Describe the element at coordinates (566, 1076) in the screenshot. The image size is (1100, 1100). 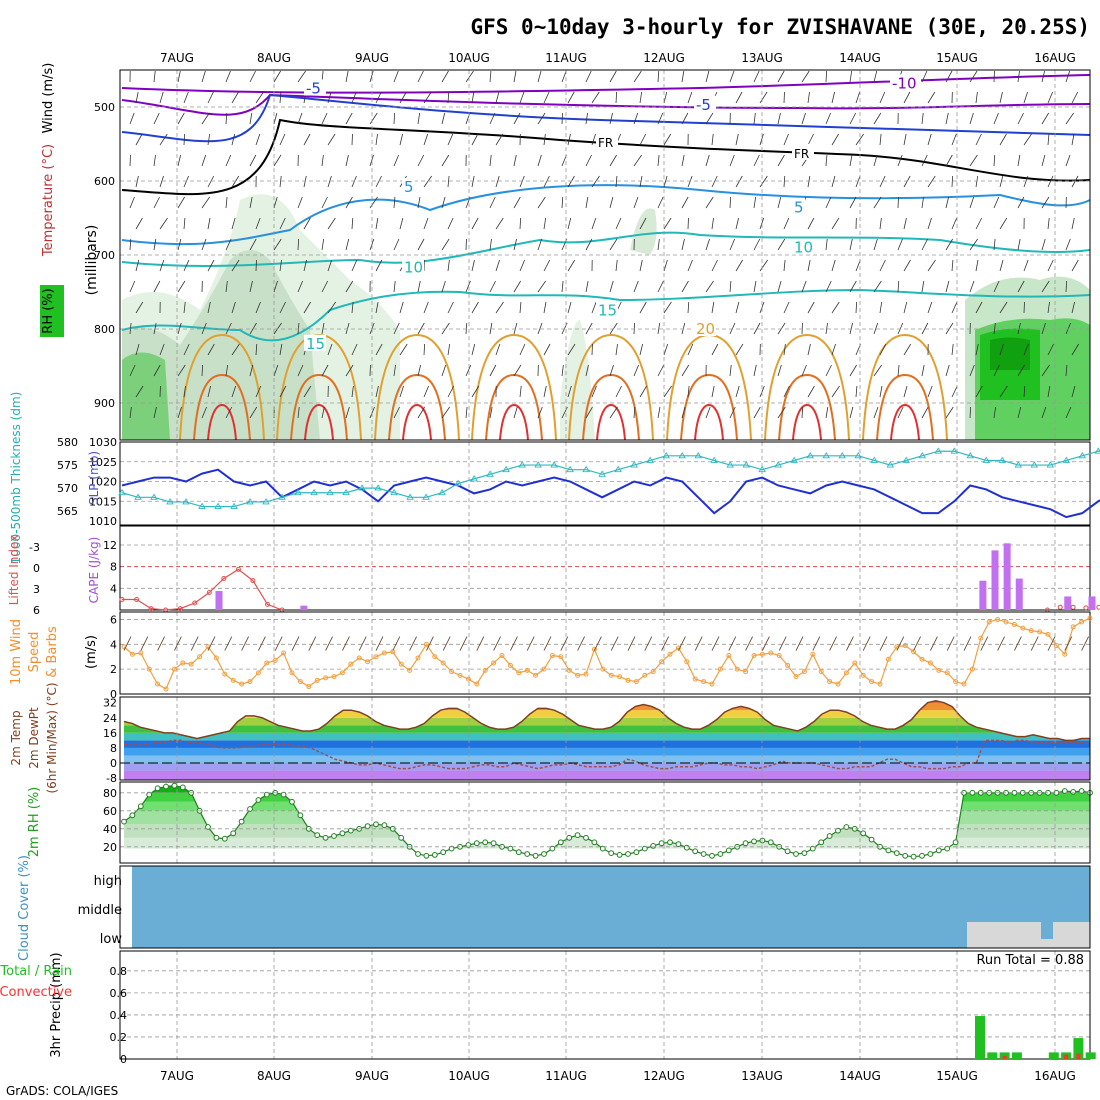
I see `bottom-day-label: 11AUG` at that location.